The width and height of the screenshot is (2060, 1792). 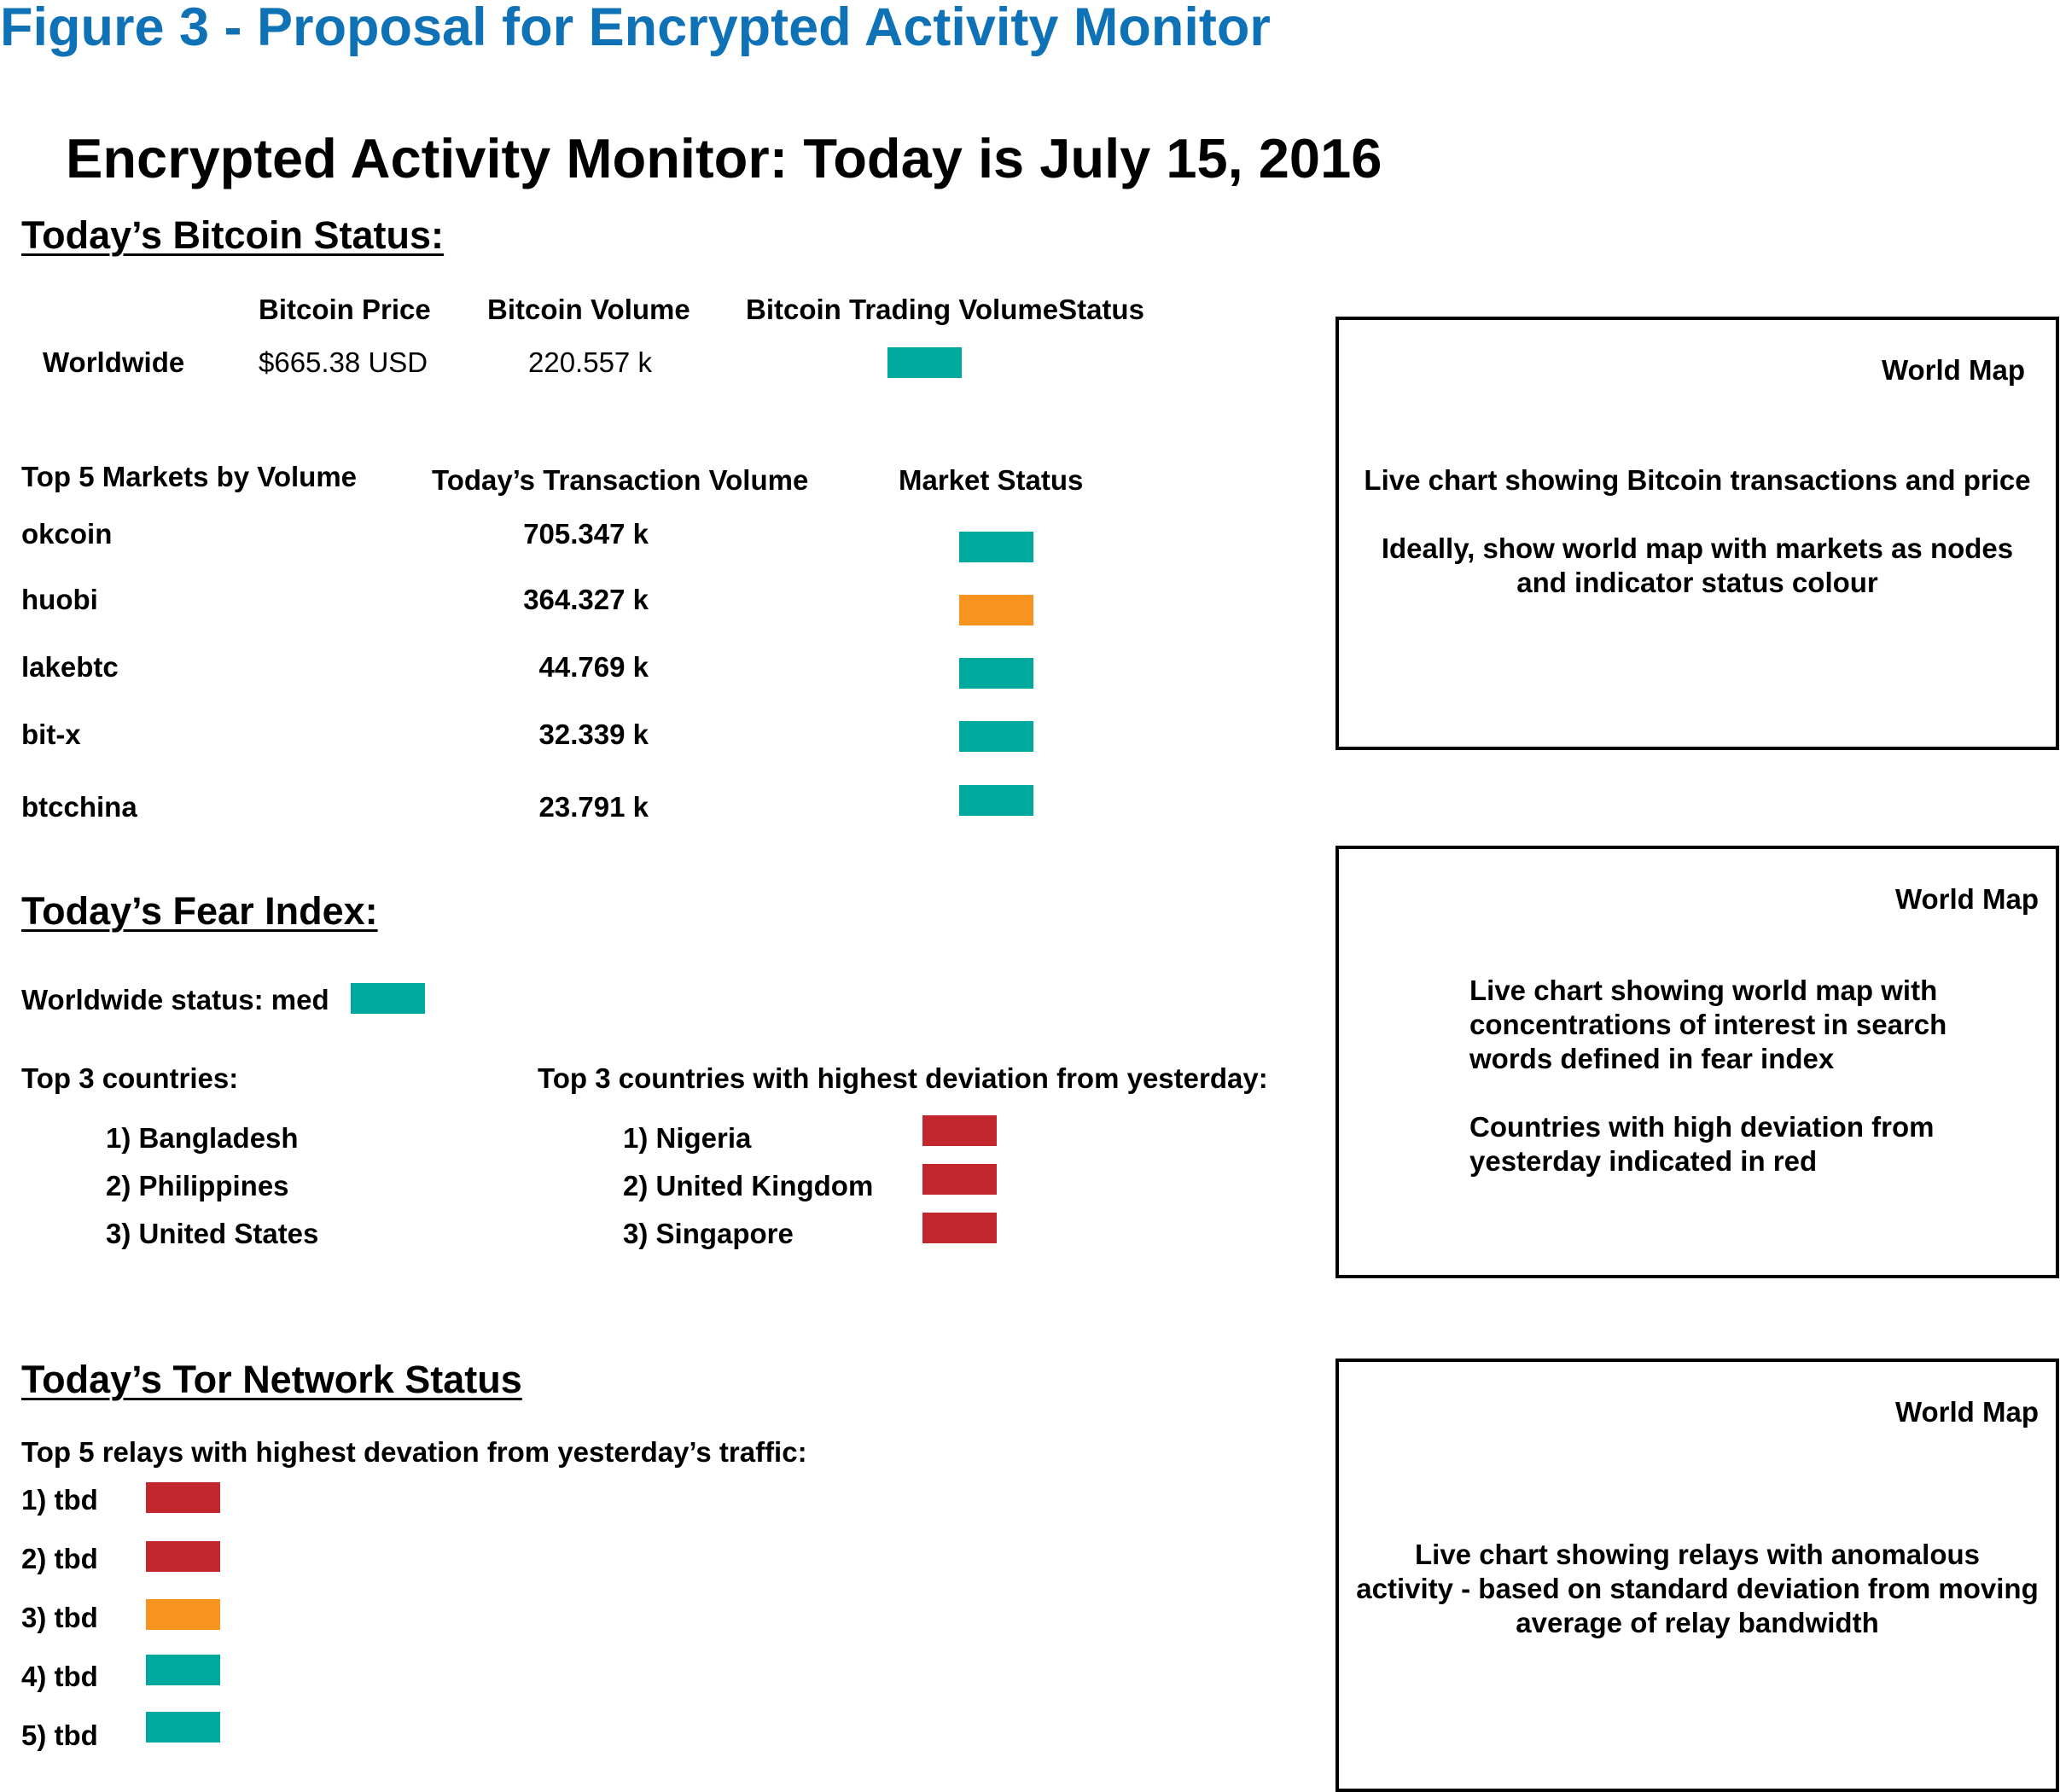 What do you see at coordinates (345, 309) in the screenshot?
I see `bitcoin-price-header: Bitcoin Price` at bounding box center [345, 309].